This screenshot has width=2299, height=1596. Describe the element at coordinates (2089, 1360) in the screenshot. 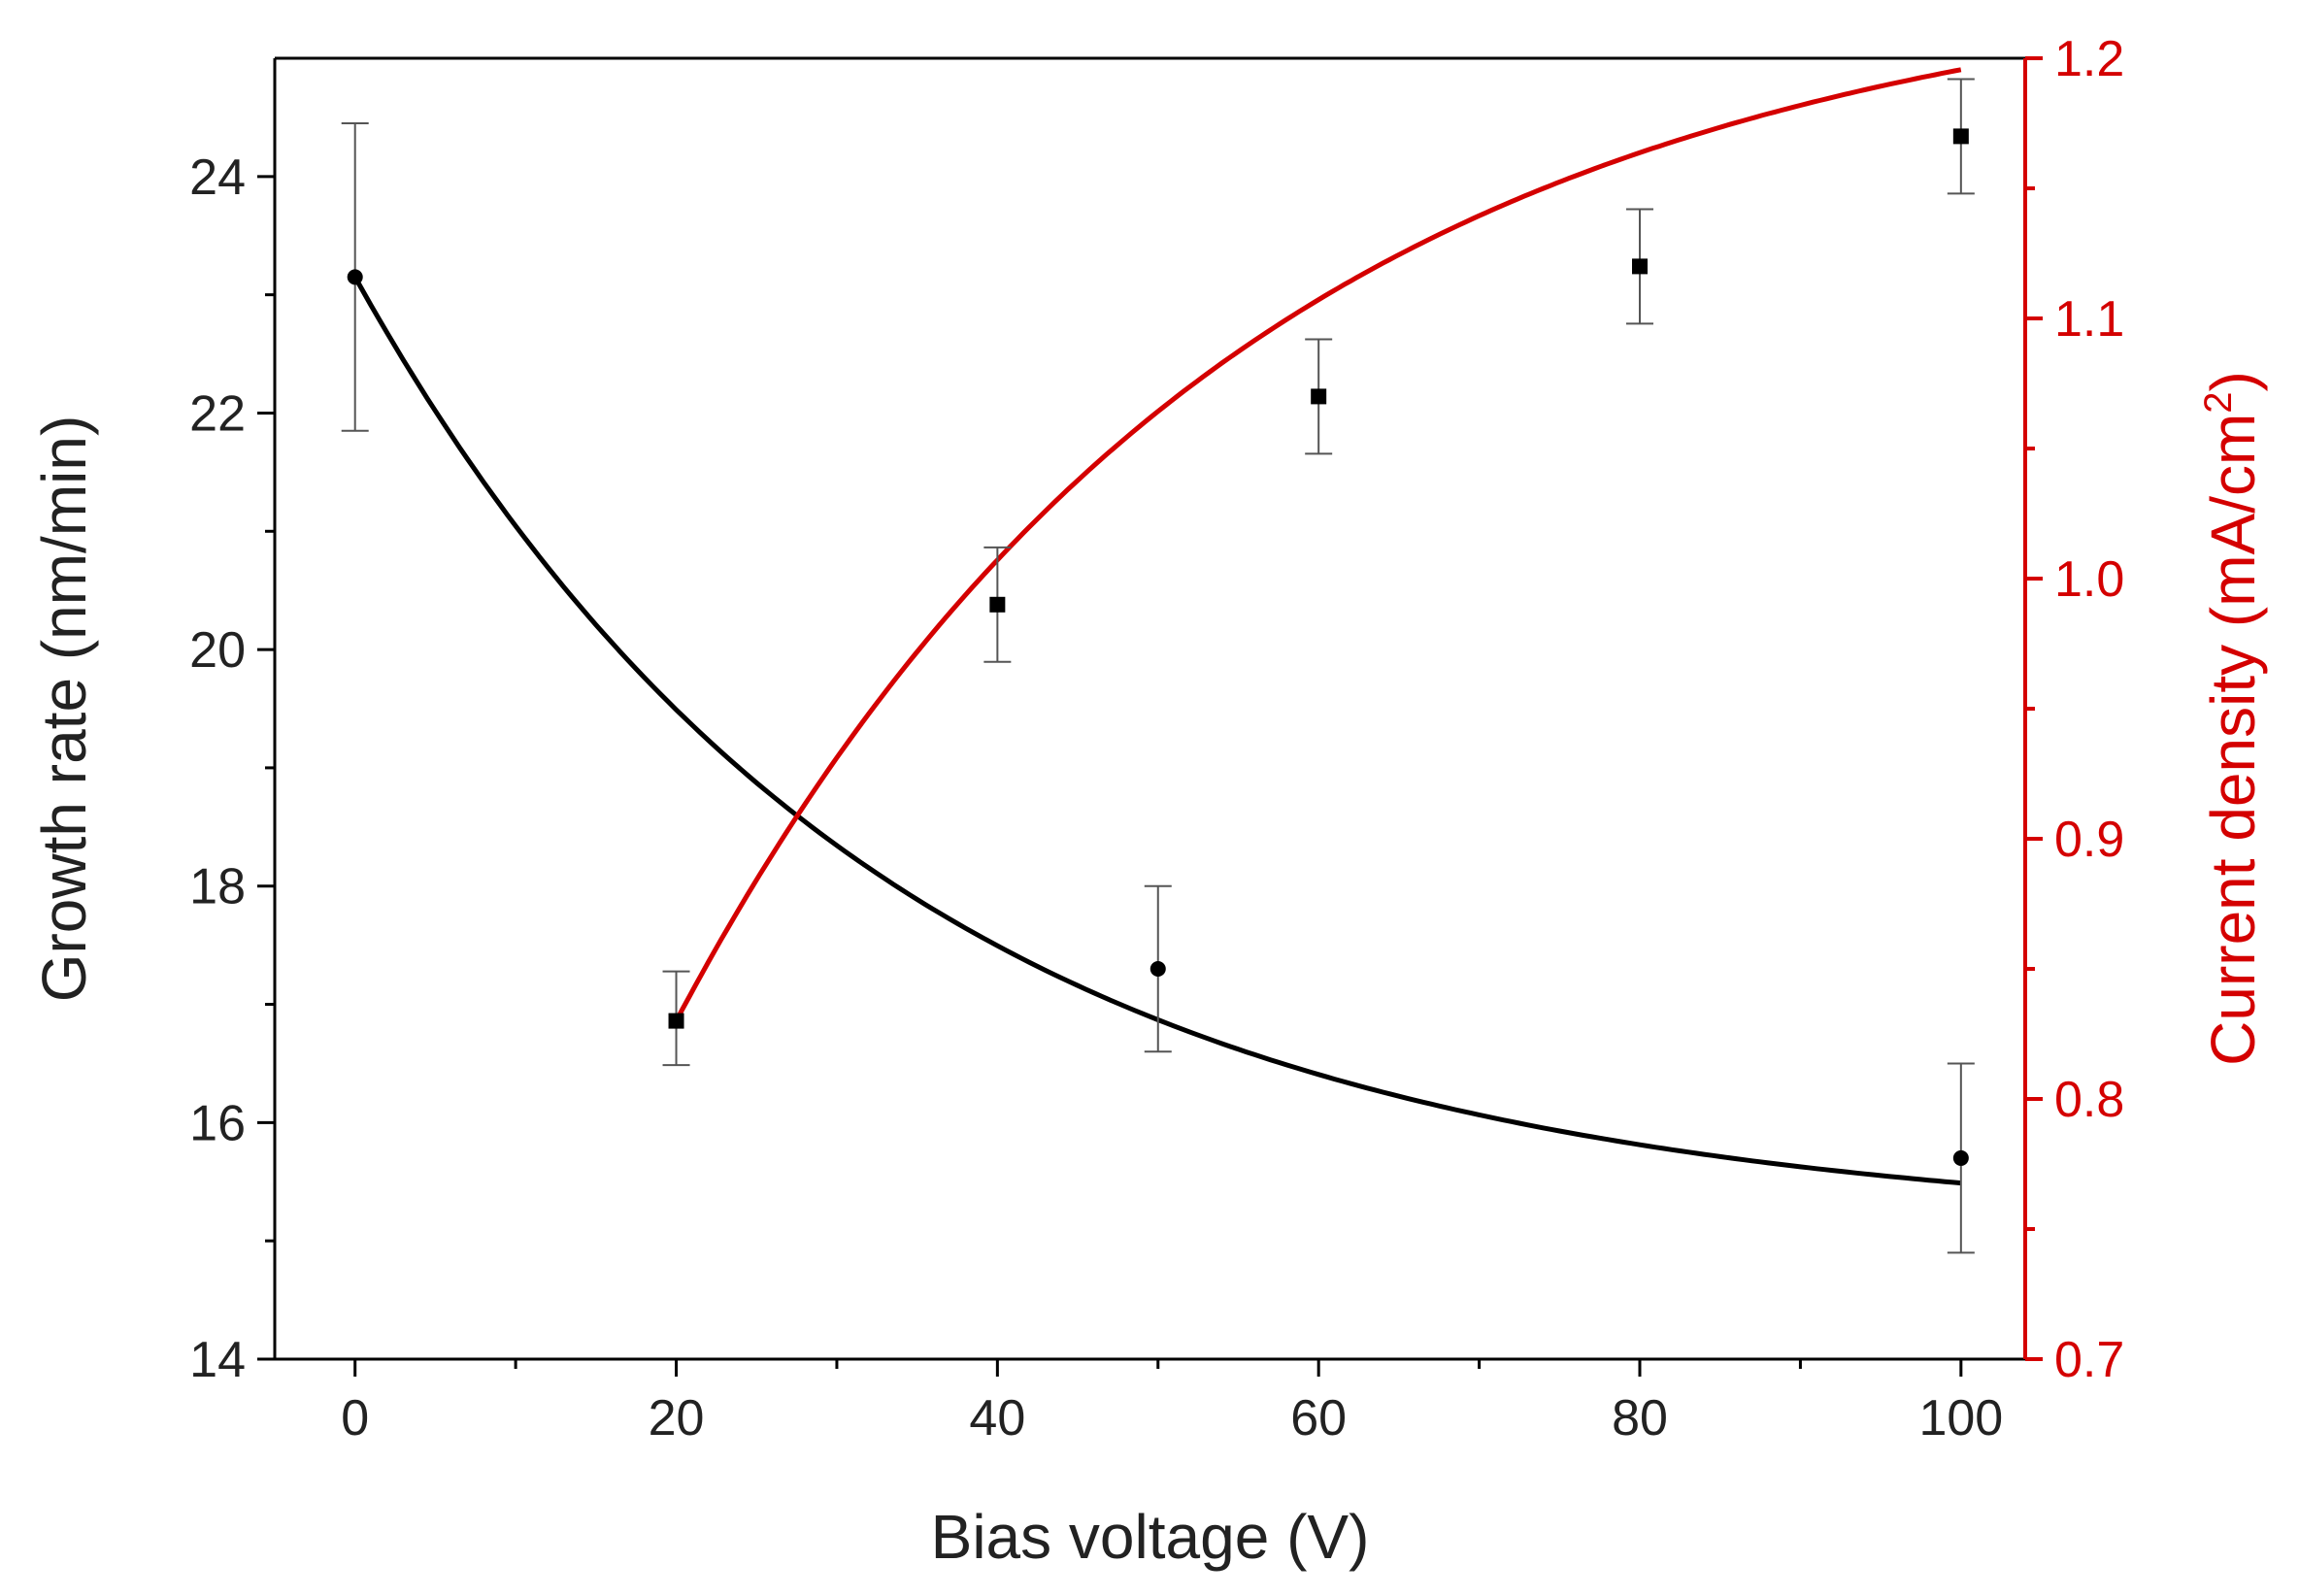

I see `y2-tick-label: 0.7` at that location.